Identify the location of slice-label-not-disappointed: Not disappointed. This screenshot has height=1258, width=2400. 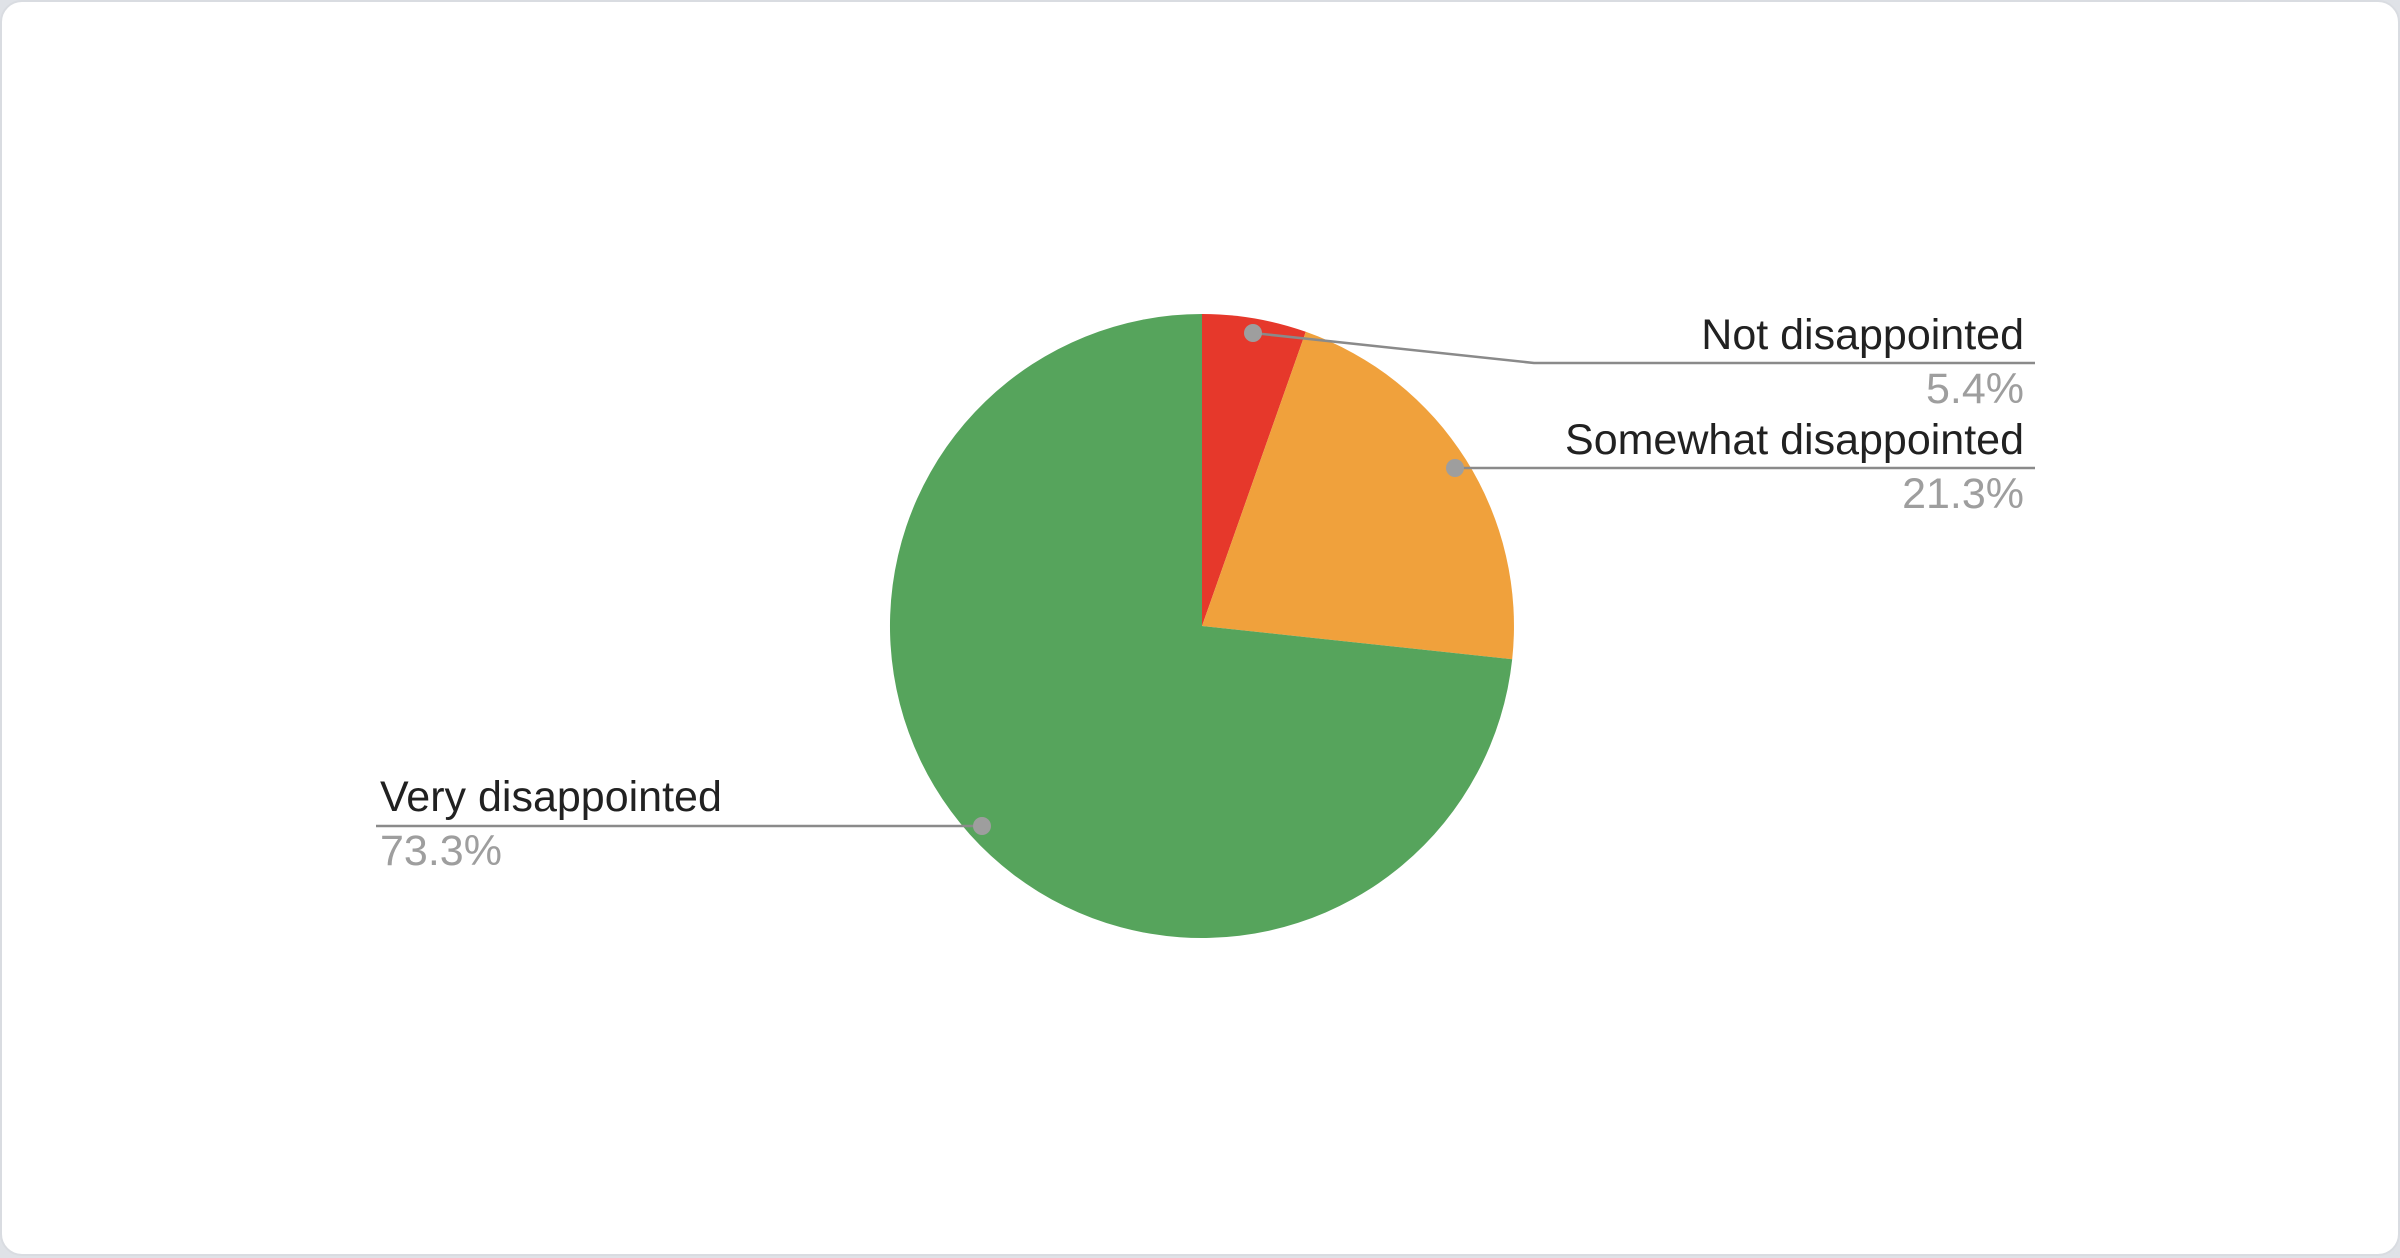
(1862, 335).